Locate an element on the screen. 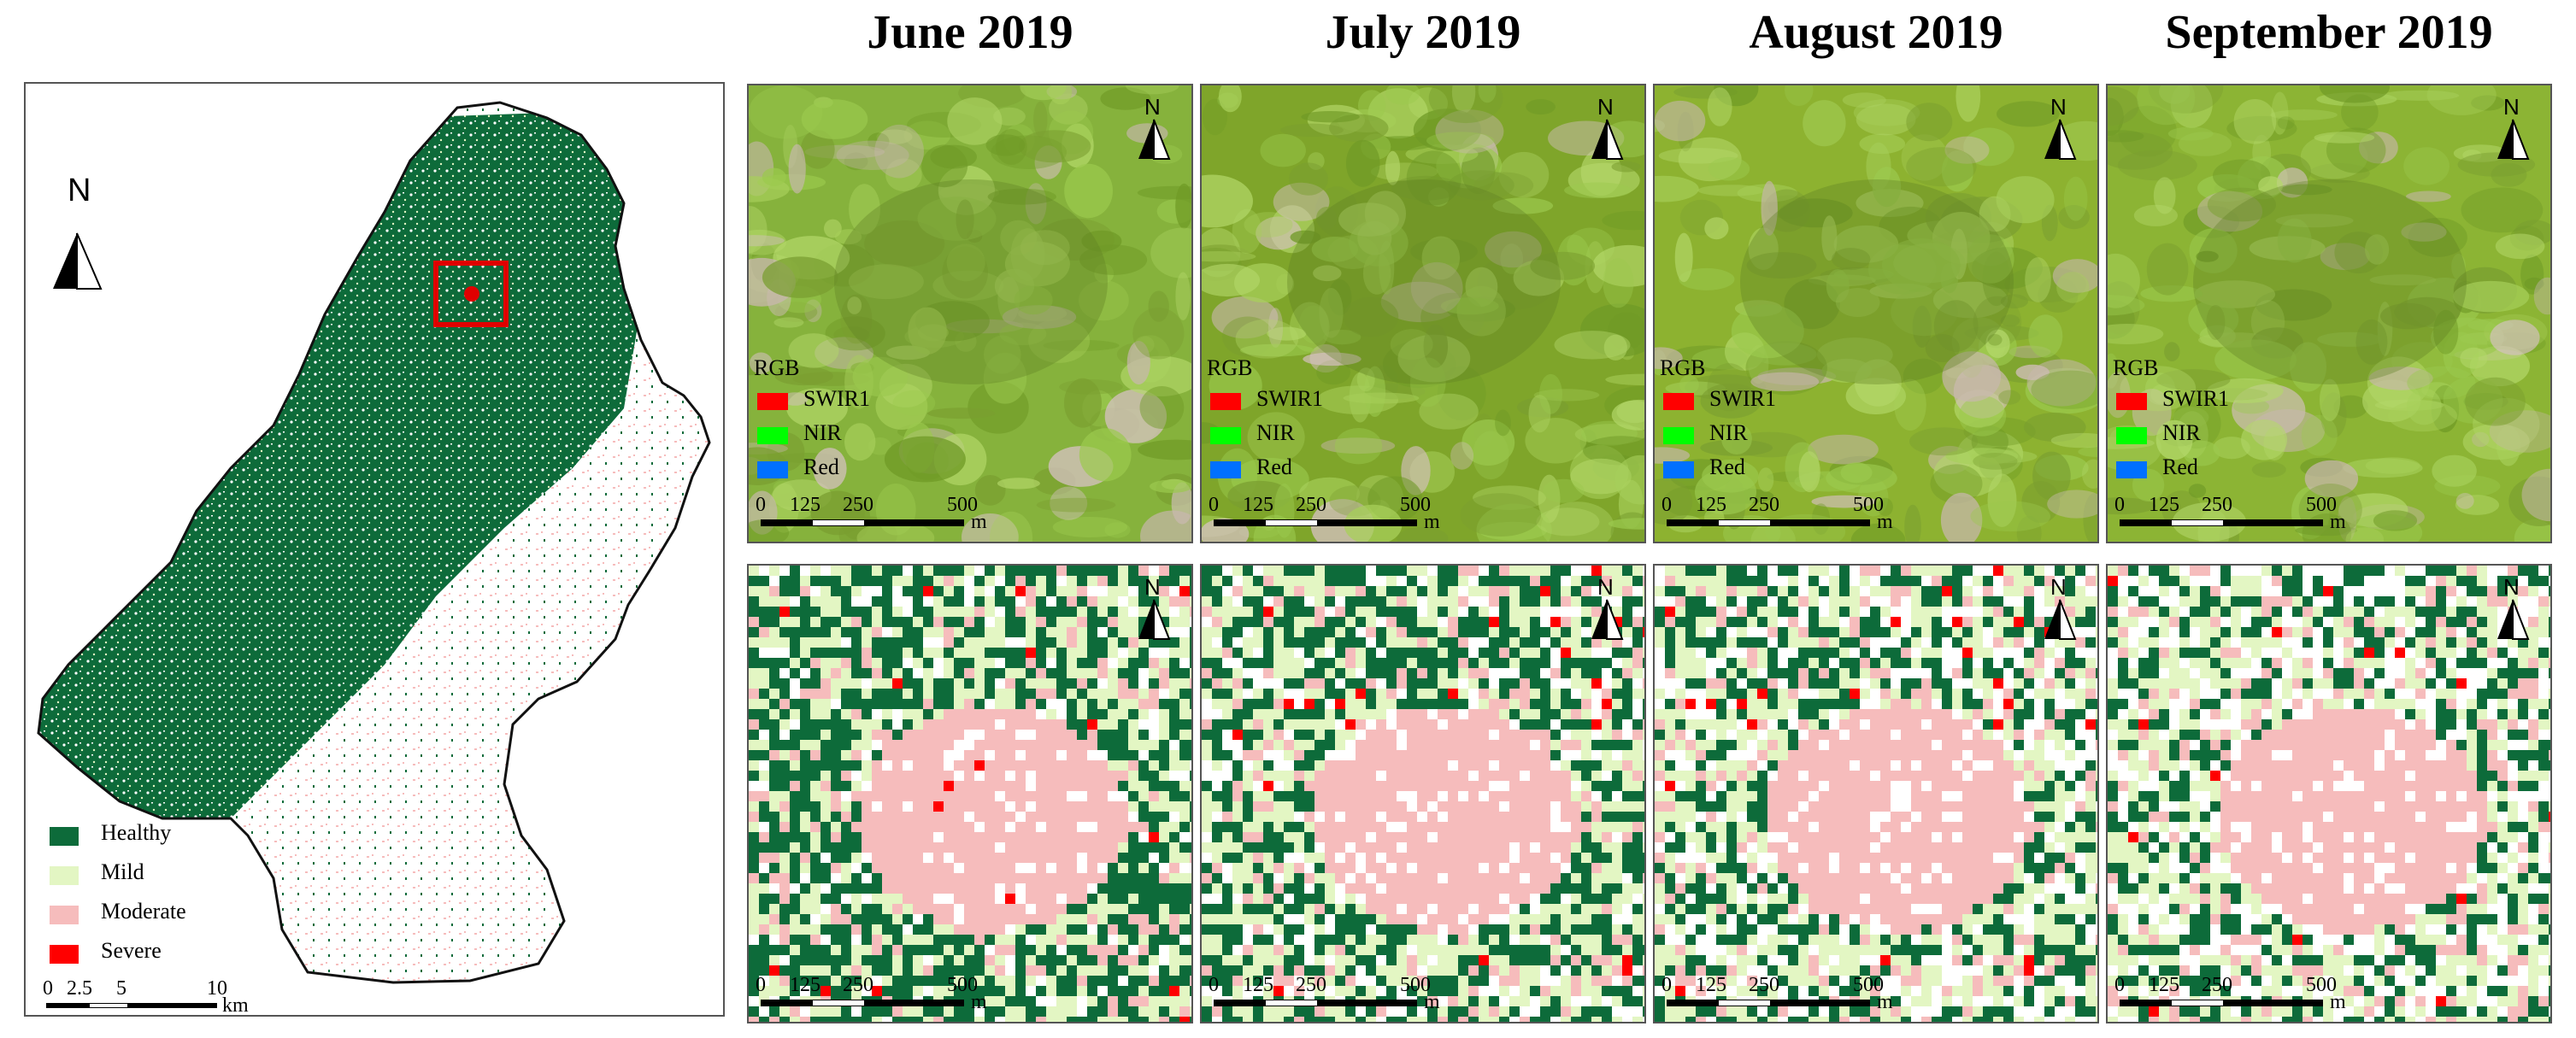  inset-location-box is located at coordinates (471, 294).